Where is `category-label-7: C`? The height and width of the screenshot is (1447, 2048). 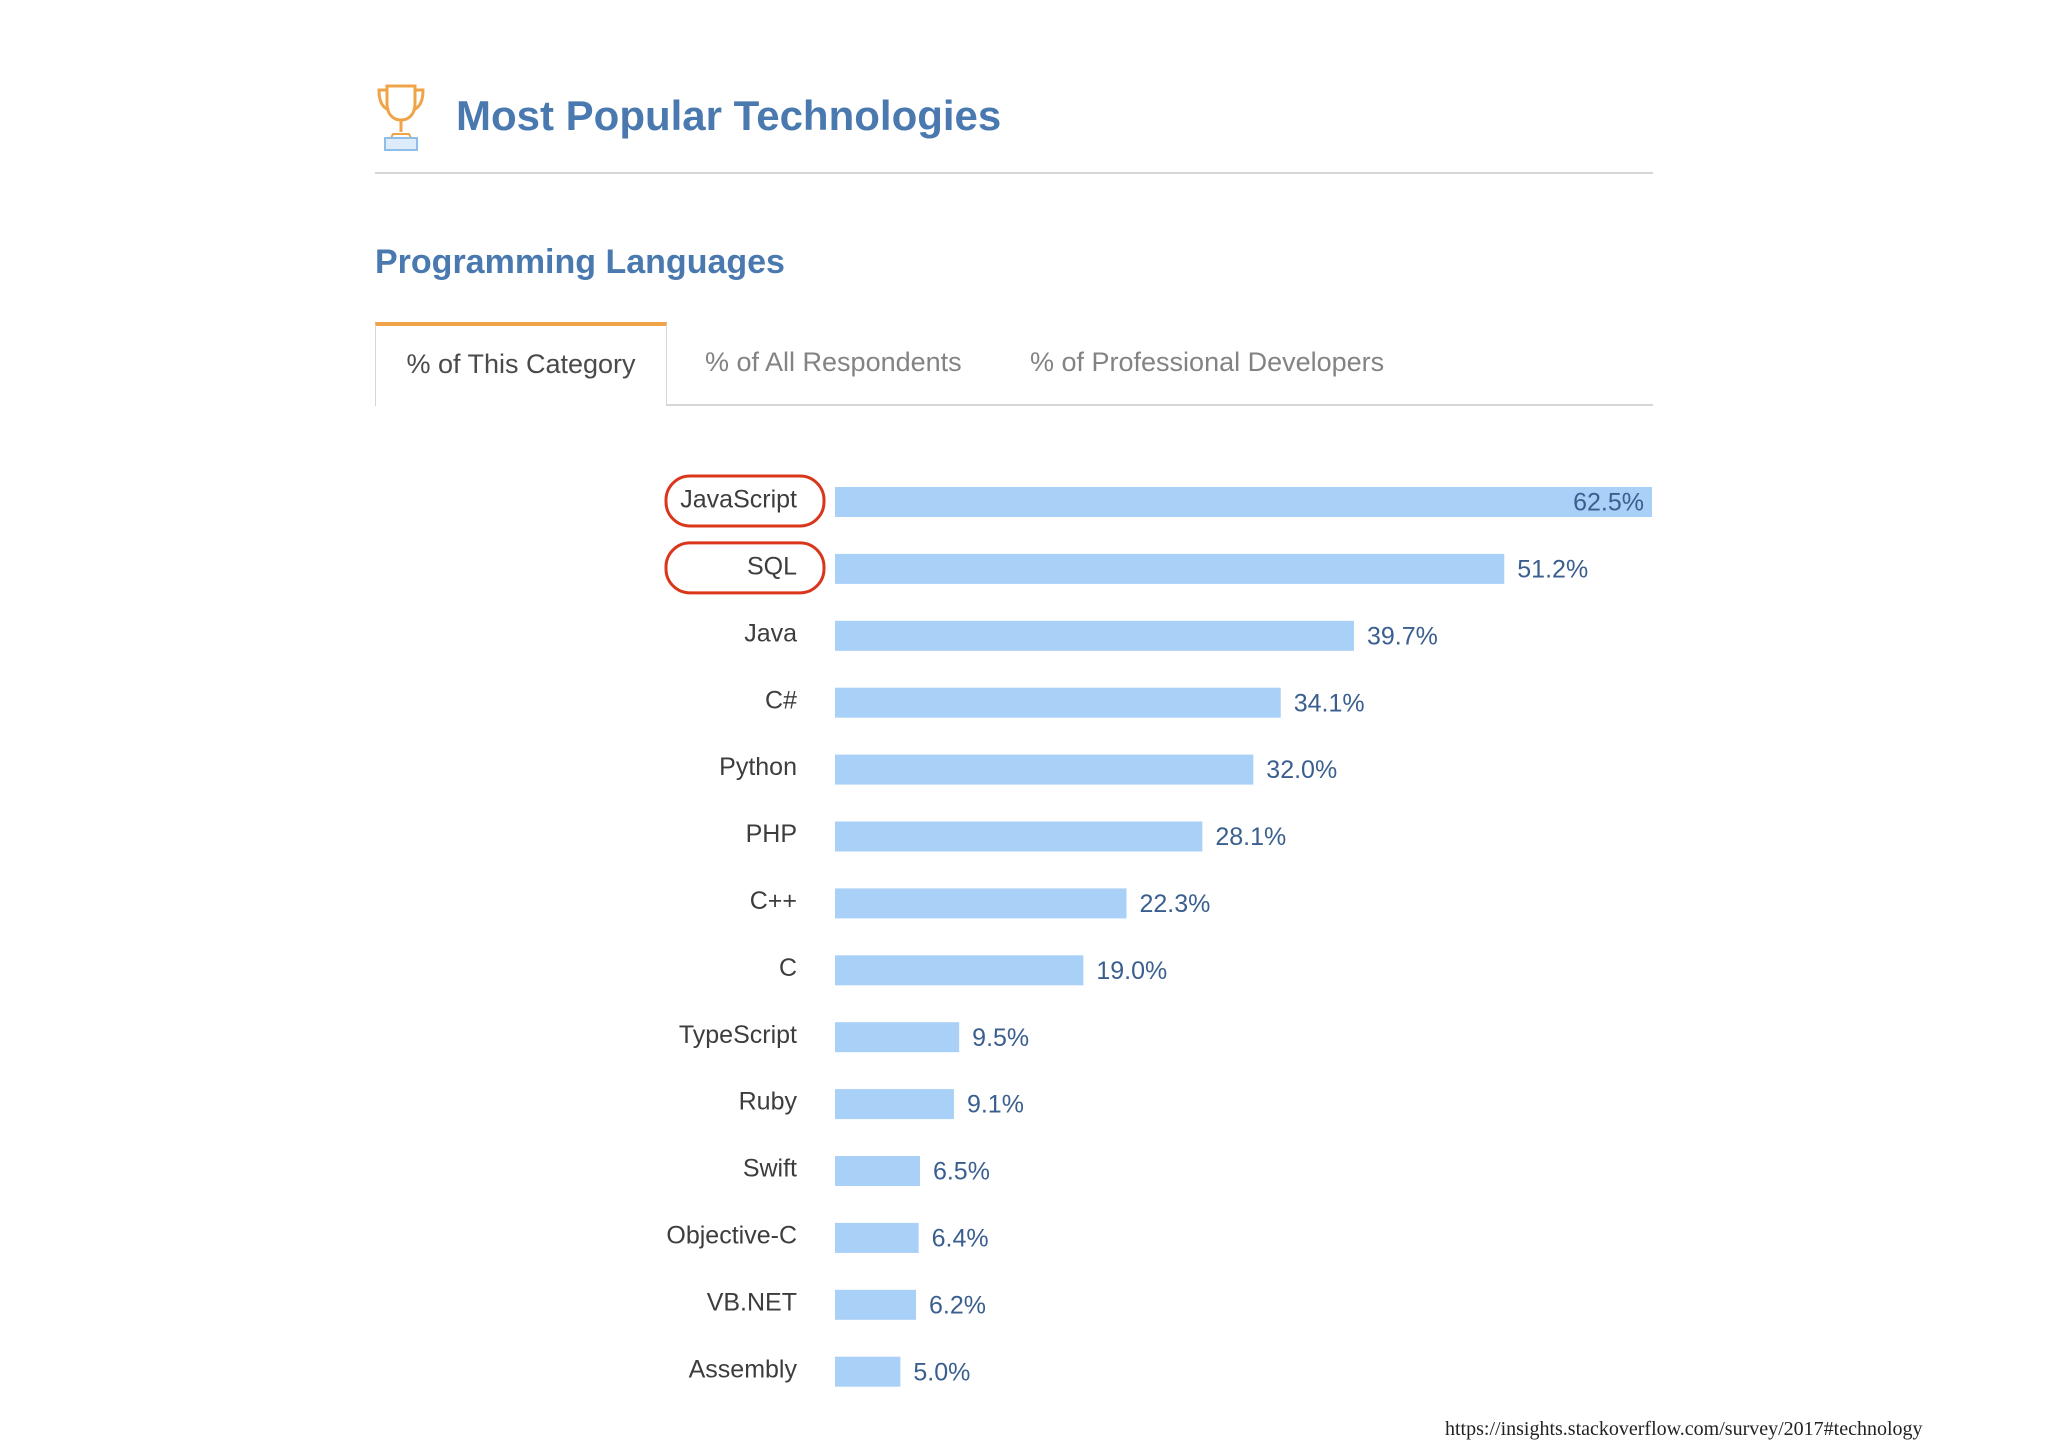
category-label-7: C is located at coordinates (788, 968).